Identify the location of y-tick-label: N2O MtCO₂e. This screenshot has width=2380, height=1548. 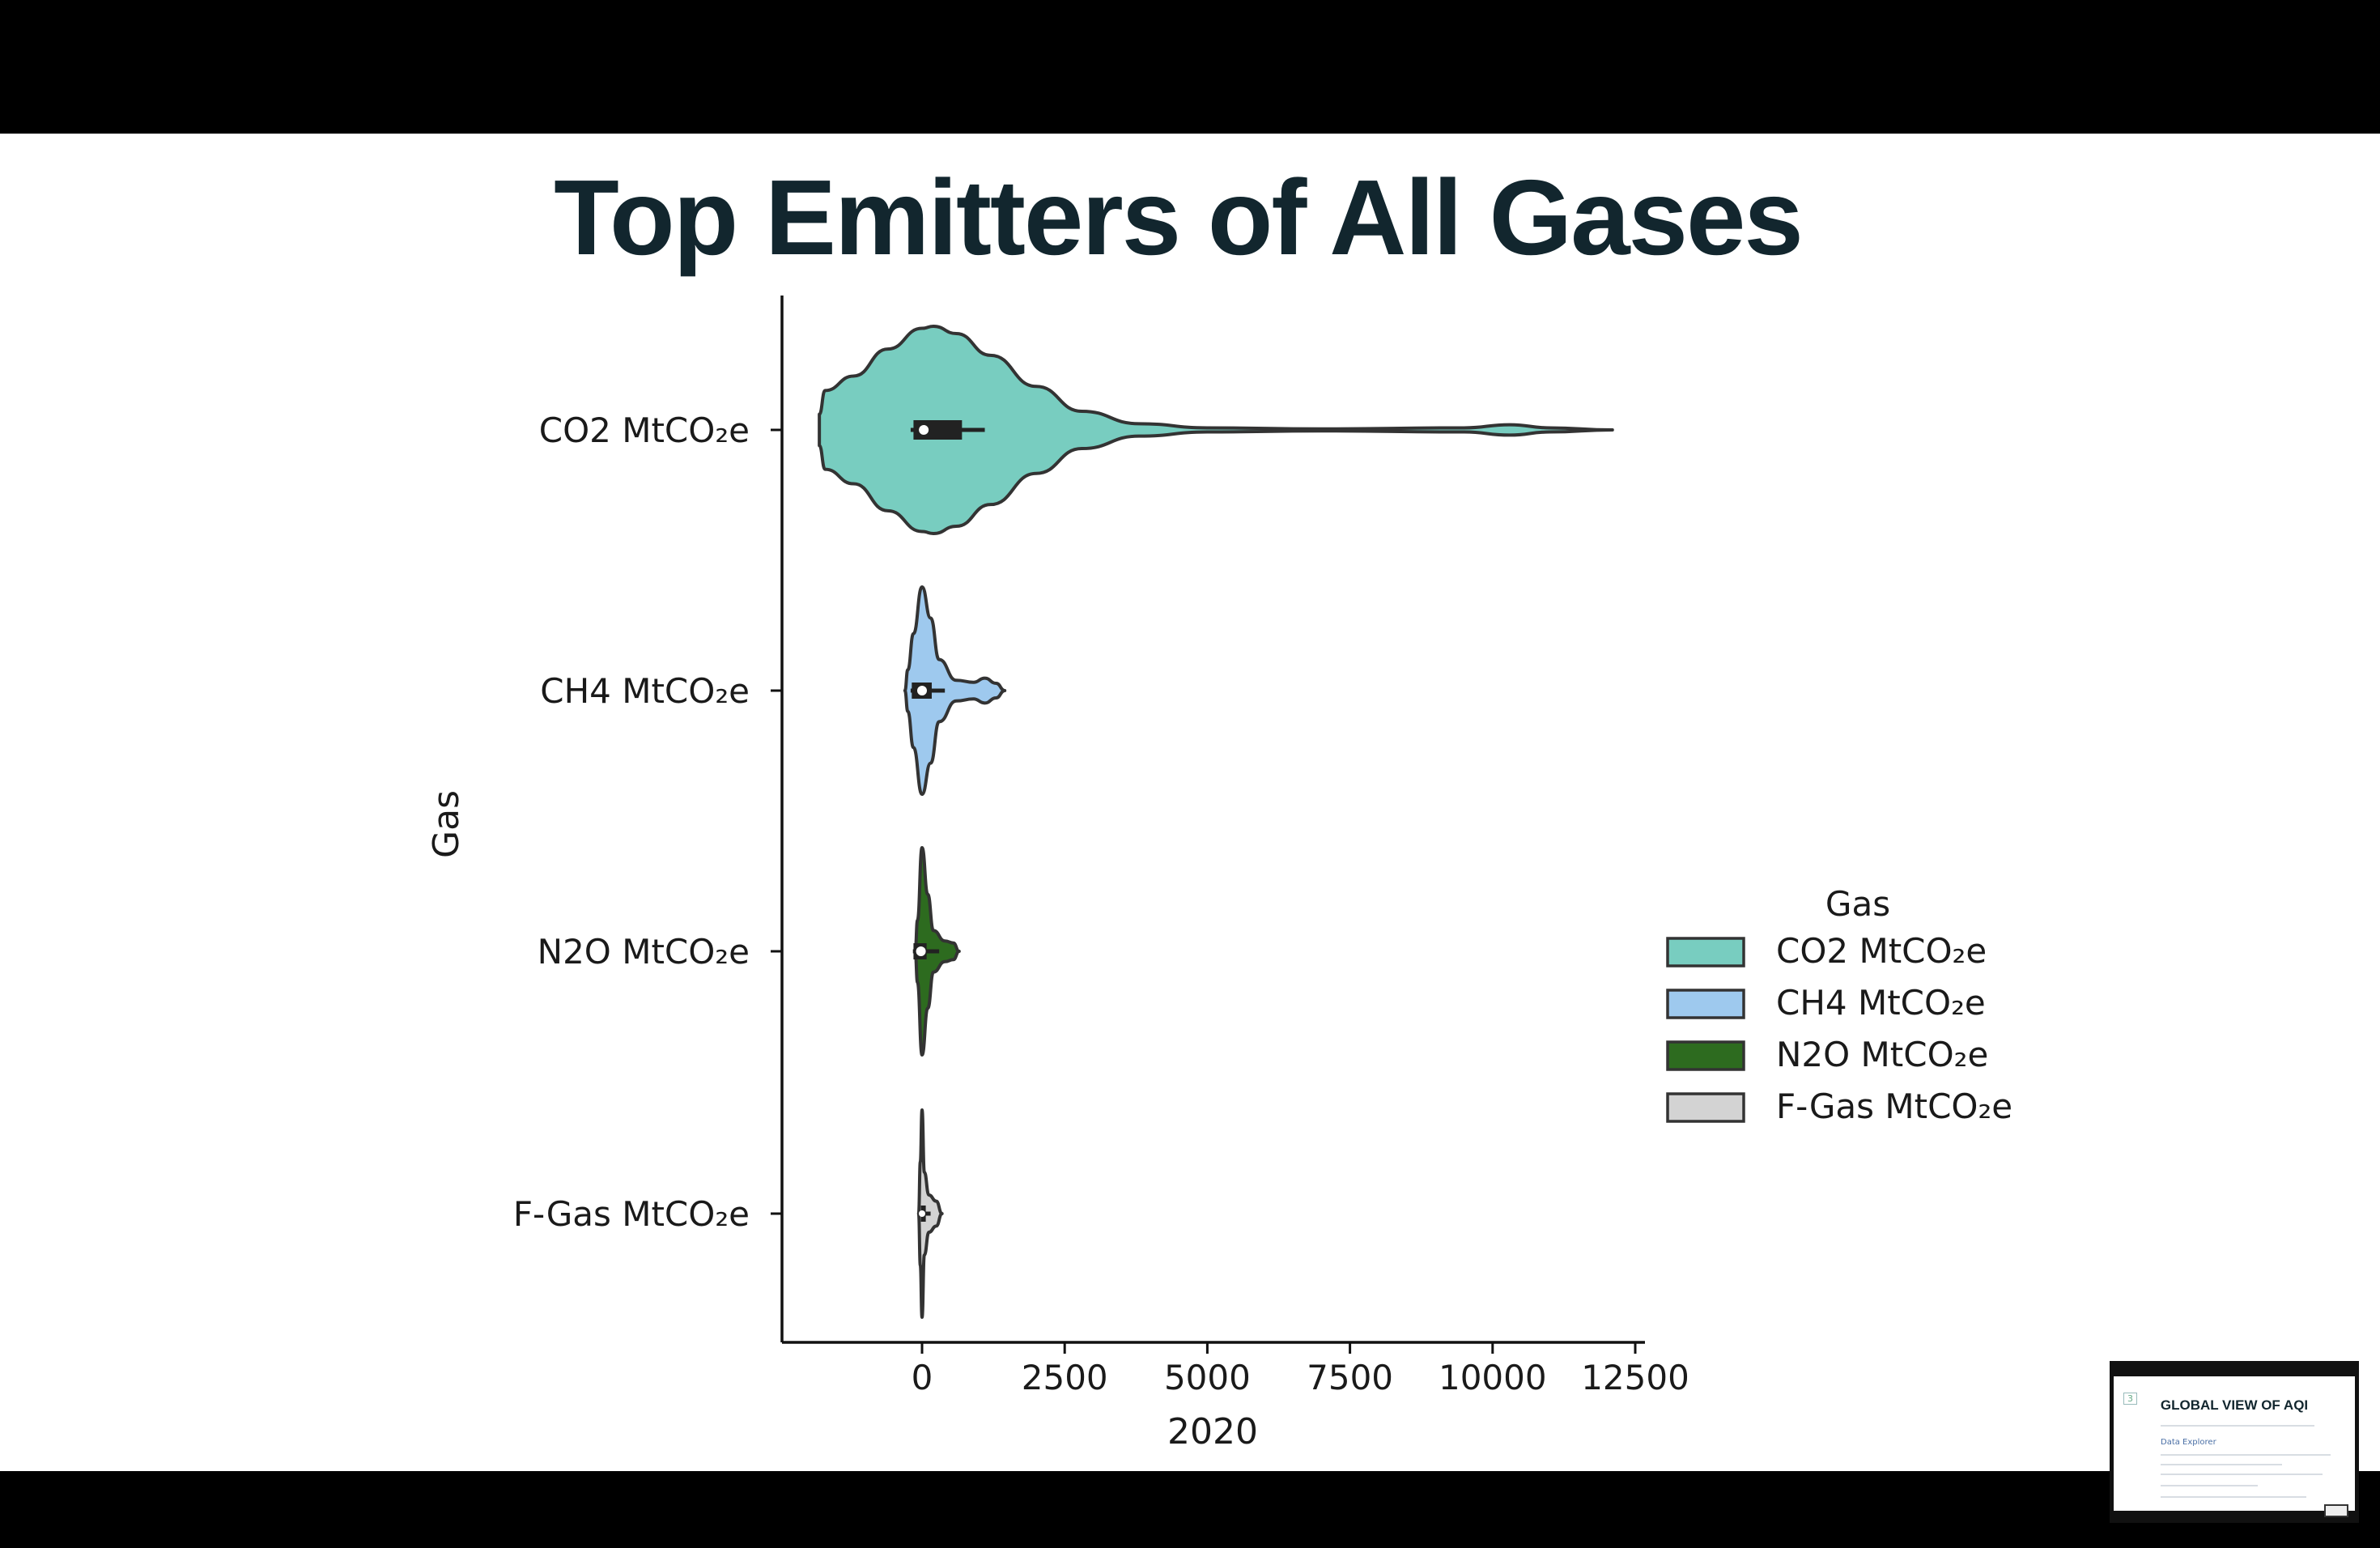
(644, 952).